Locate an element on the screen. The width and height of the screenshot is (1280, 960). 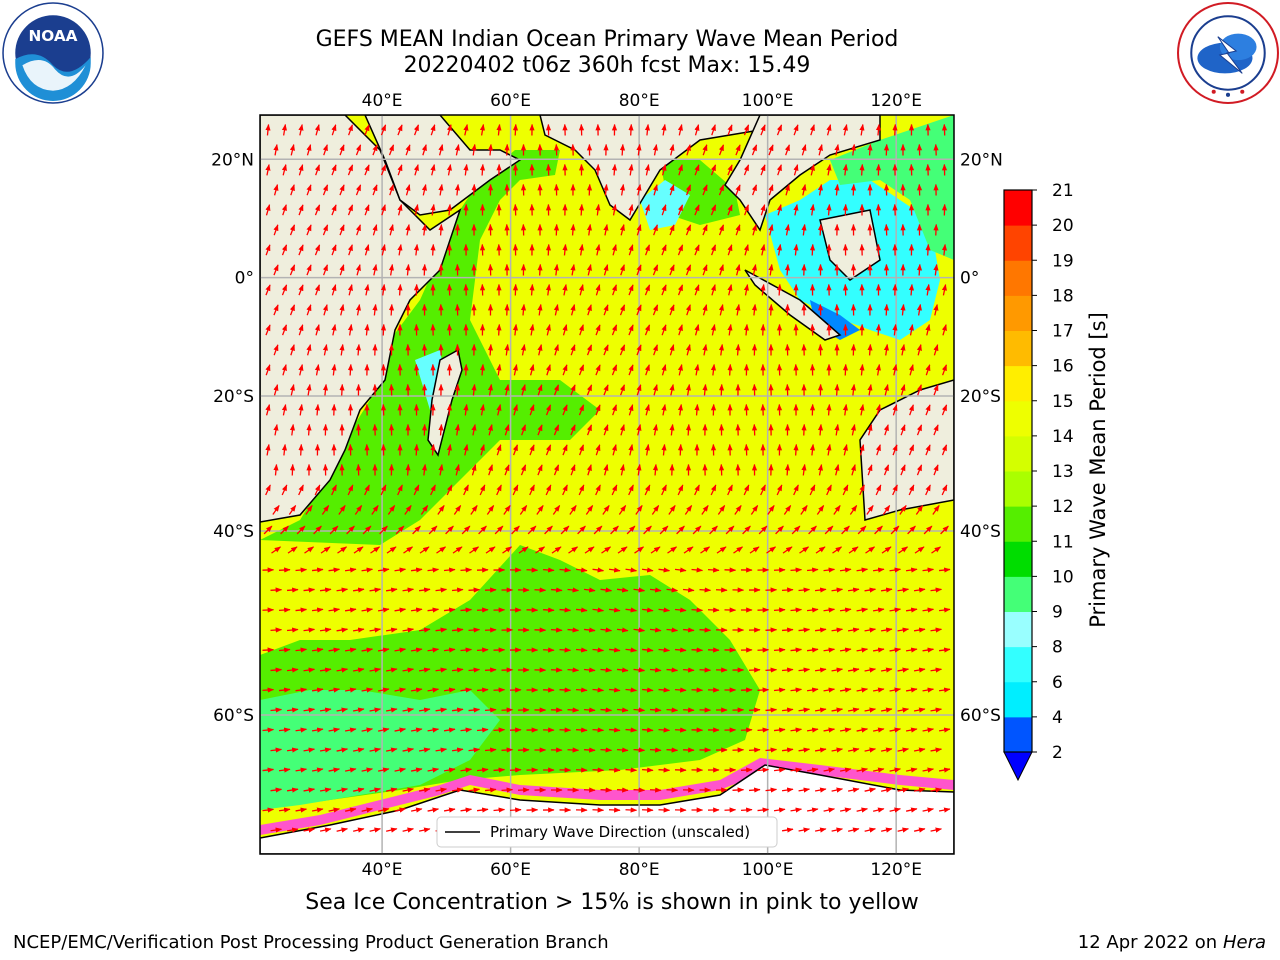
colorbar-segment is located at coordinates (1018, 383).